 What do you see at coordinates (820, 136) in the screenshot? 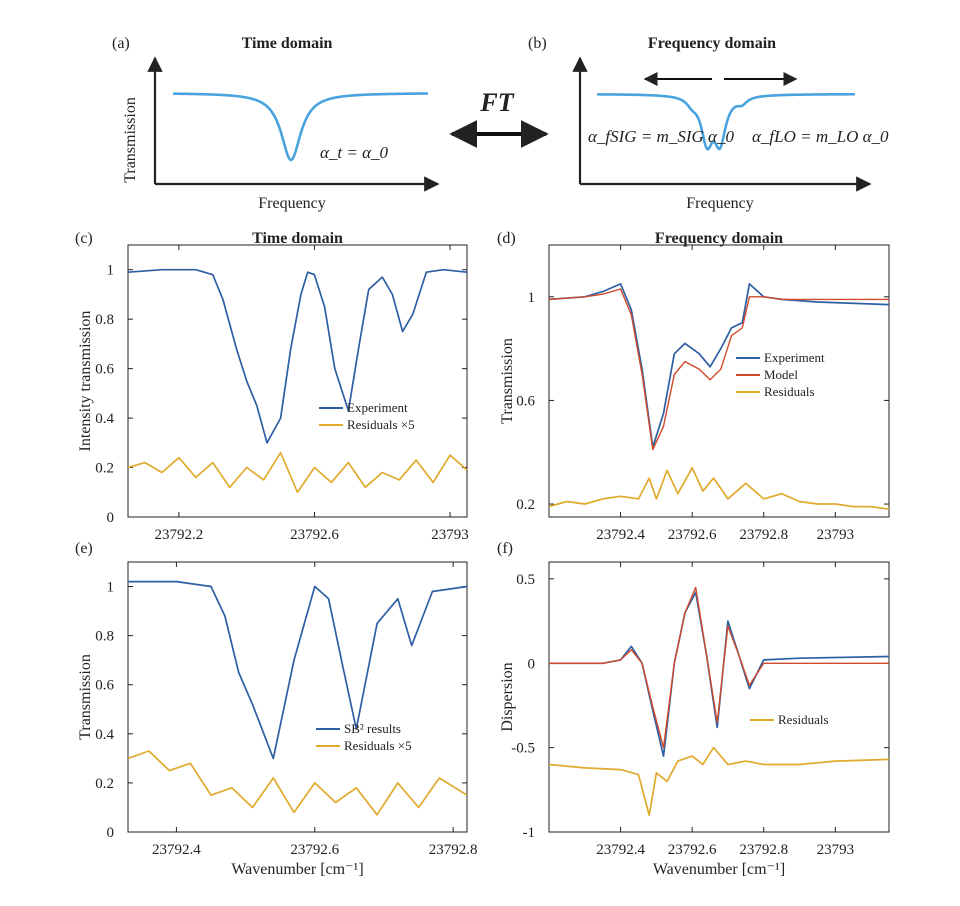
I see `panel-b-equation-lo: α_fLO = m_LO α_0` at bounding box center [820, 136].